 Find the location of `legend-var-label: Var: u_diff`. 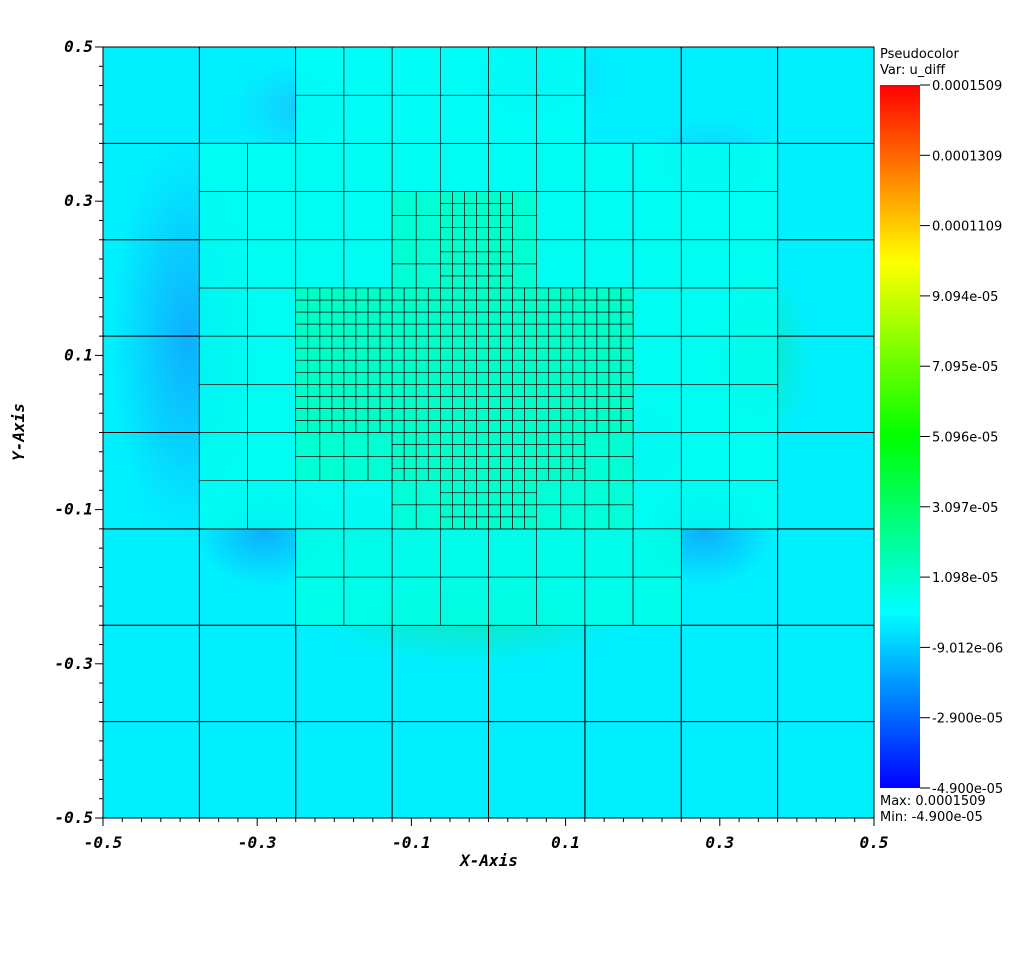

legend-var-label: Var: u_diff is located at coordinates (913, 70).